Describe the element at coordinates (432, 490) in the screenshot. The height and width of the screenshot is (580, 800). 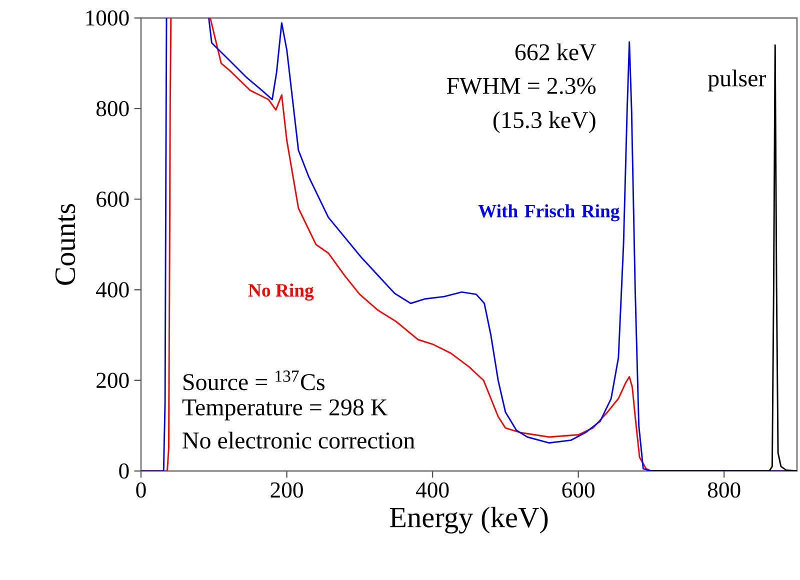
I see `x-tick-label: 400` at that location.